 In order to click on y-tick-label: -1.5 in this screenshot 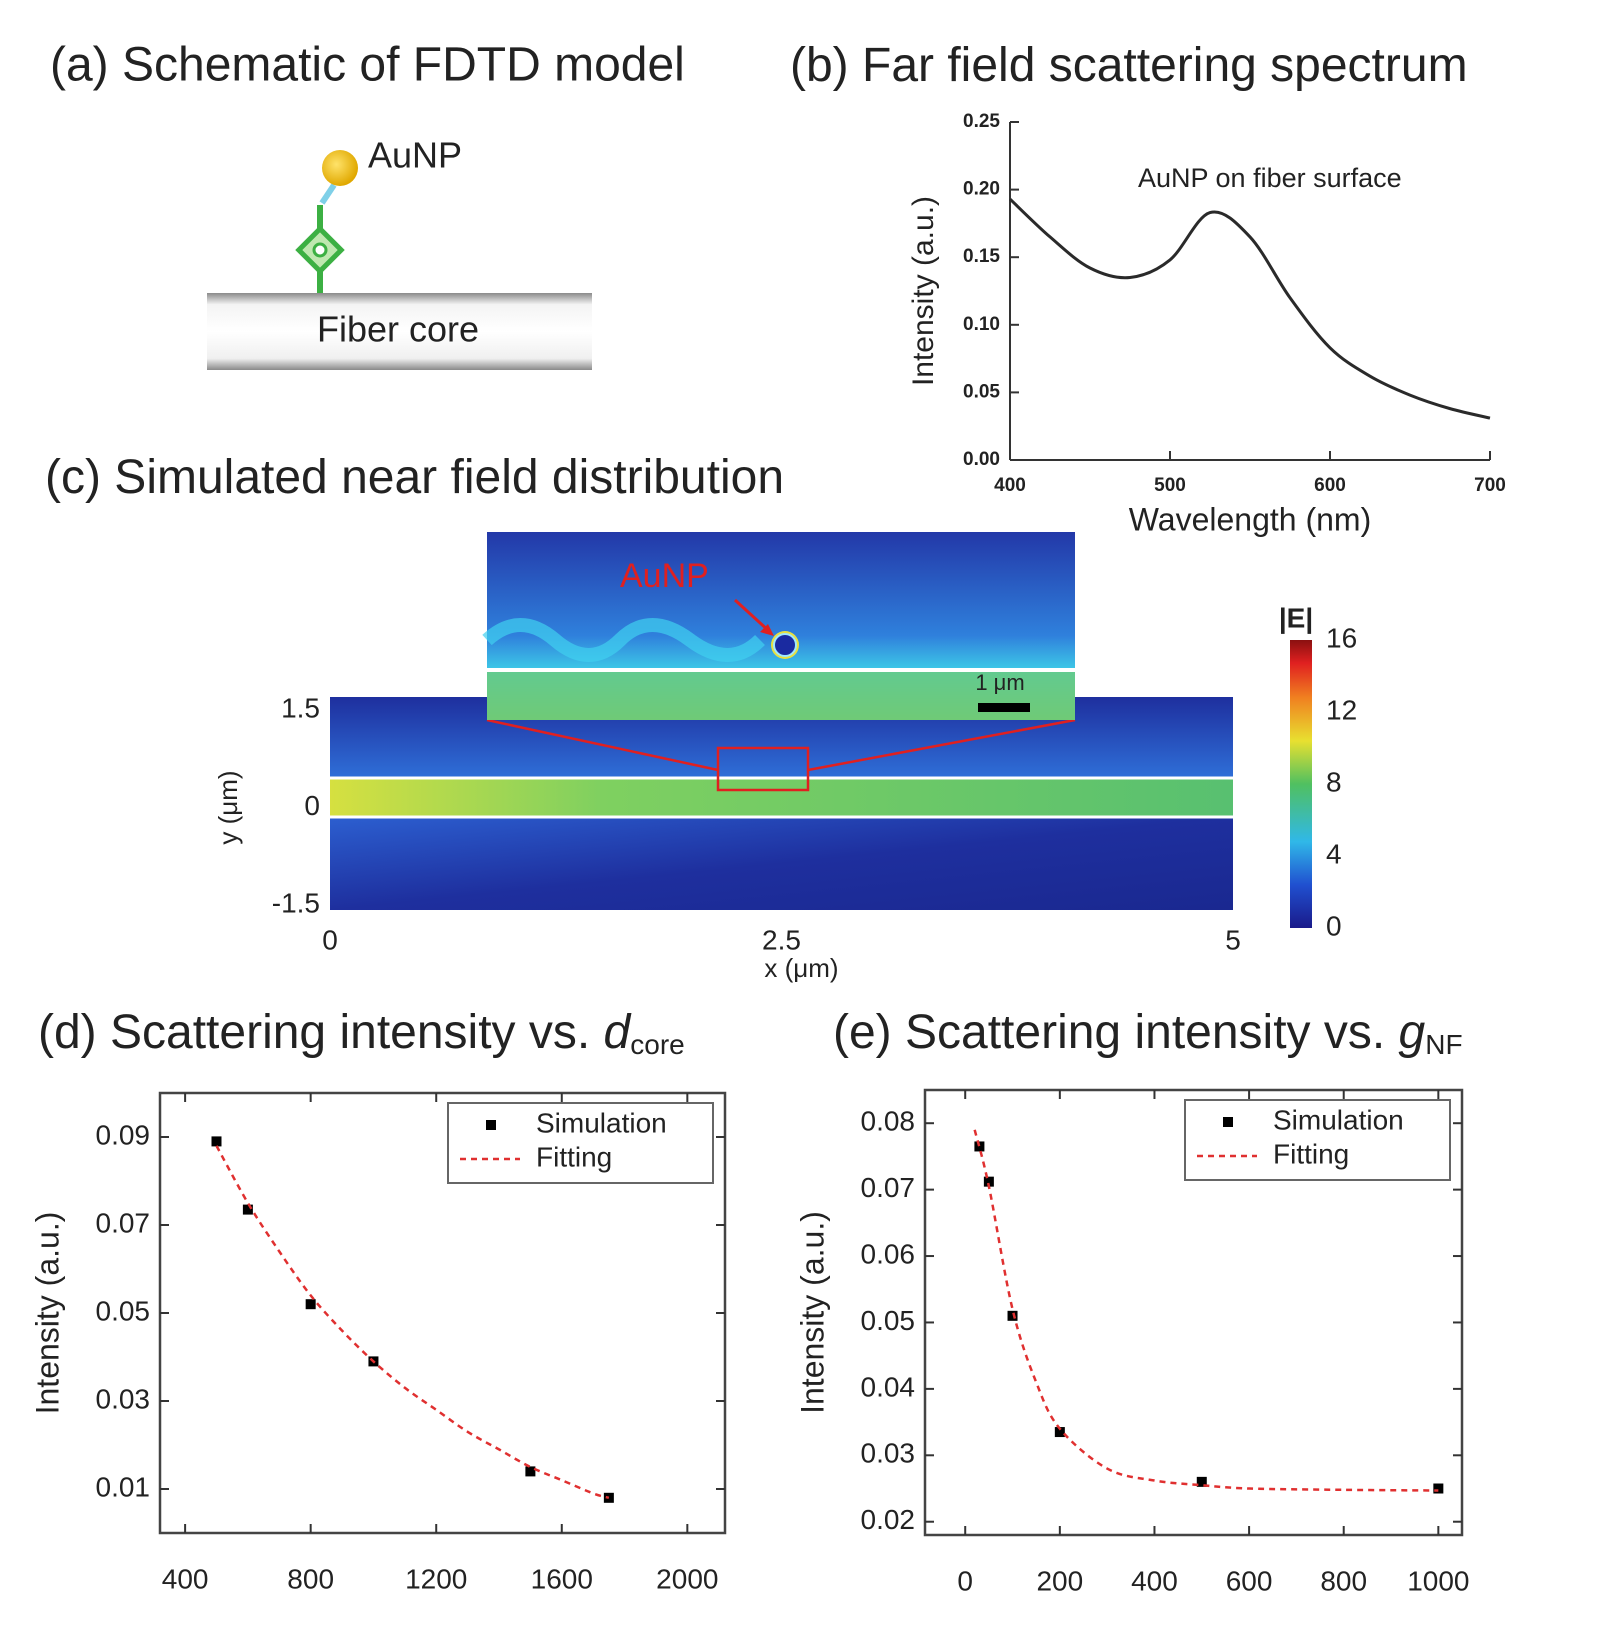, I will do `click(296, 902)`.